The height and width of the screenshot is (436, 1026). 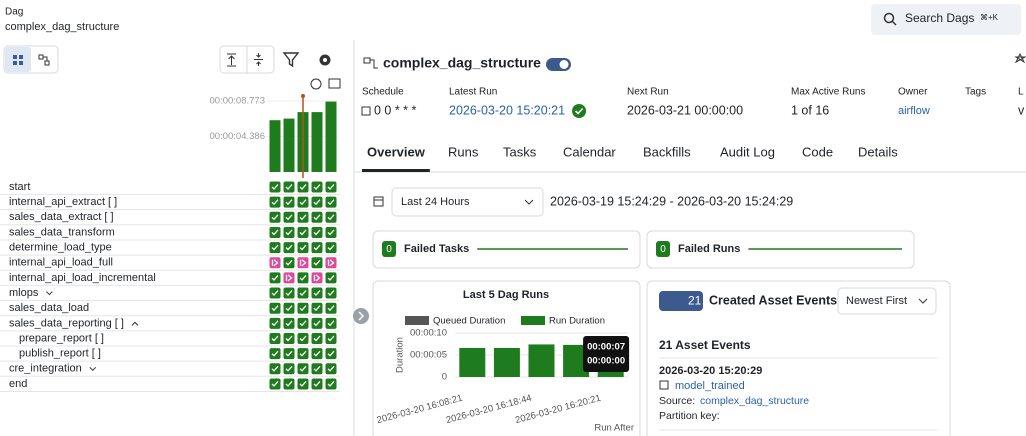 I want to click on asset-link: model_trained, so click(x=710, y=386).